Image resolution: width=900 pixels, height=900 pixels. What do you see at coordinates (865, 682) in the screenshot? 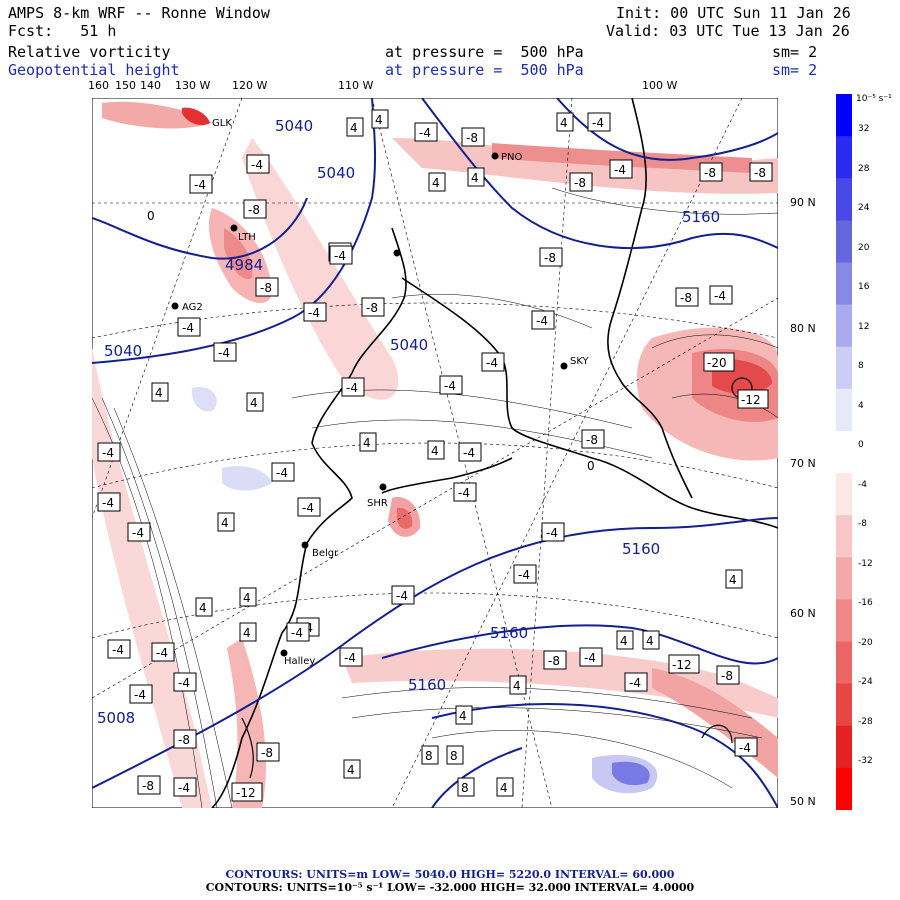
I see `colorbar-tick-label: -24` at bounding box center [865, 682].